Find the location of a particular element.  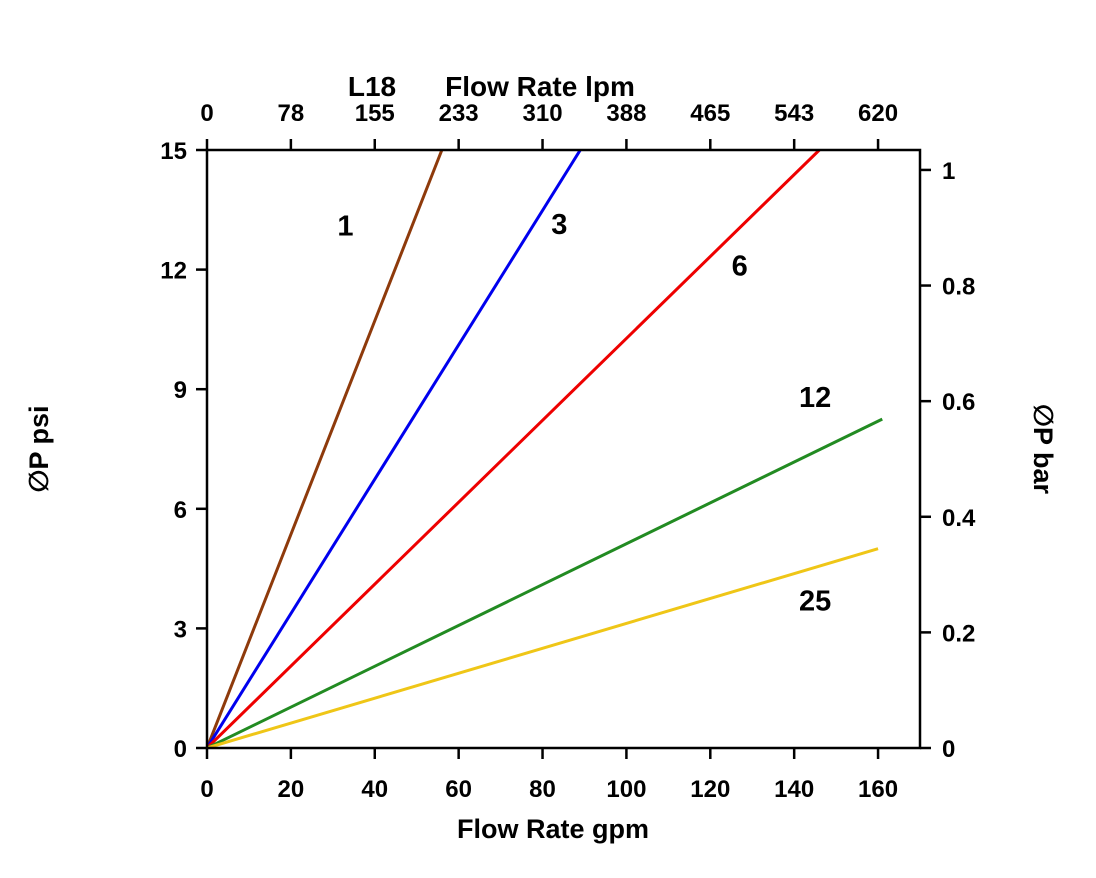

top-axis-title: Flow Rate lpm is located at coordinates (540, 86).